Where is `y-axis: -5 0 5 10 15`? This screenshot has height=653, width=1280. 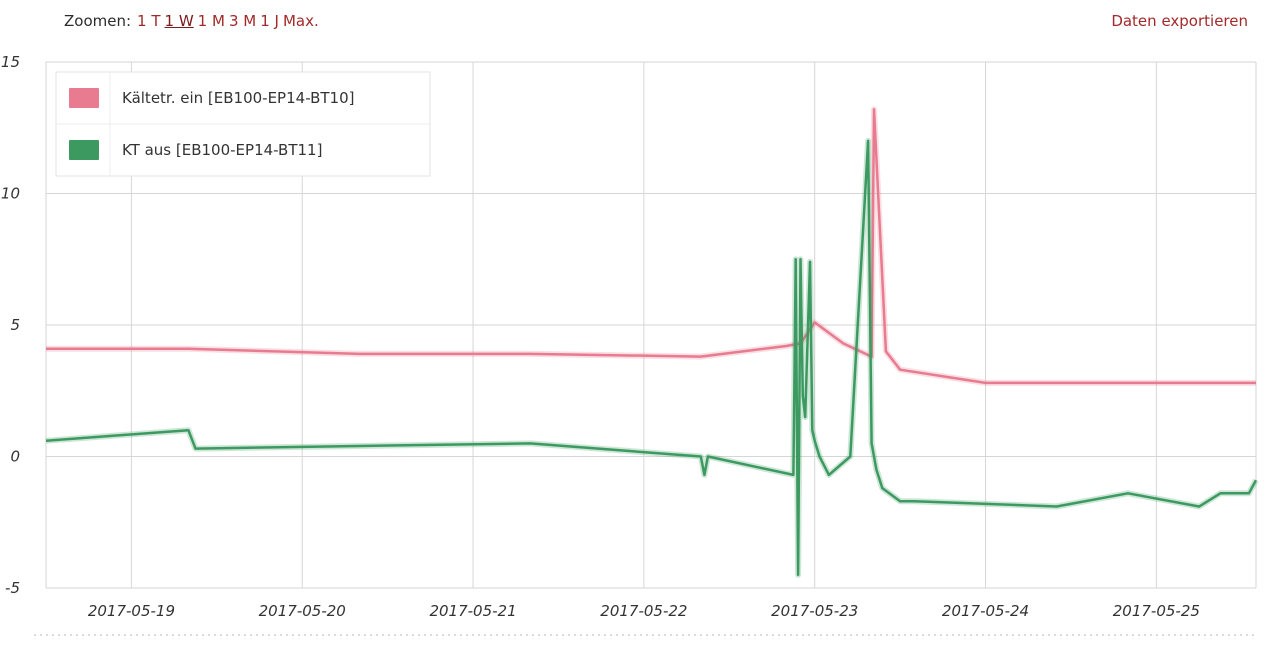 y-axis: -5 0 5 10 15 is located at coordinates (10, 325).